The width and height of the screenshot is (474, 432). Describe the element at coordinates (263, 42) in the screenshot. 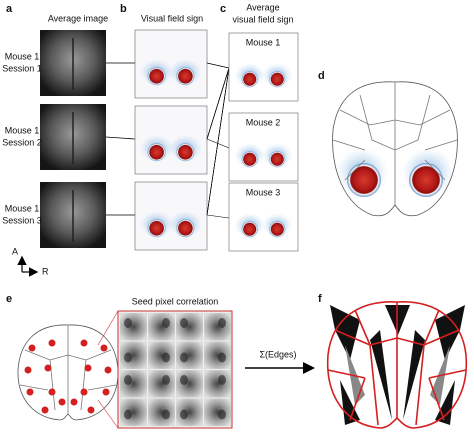

I see `mouse-label: Mouse 1` at that location.